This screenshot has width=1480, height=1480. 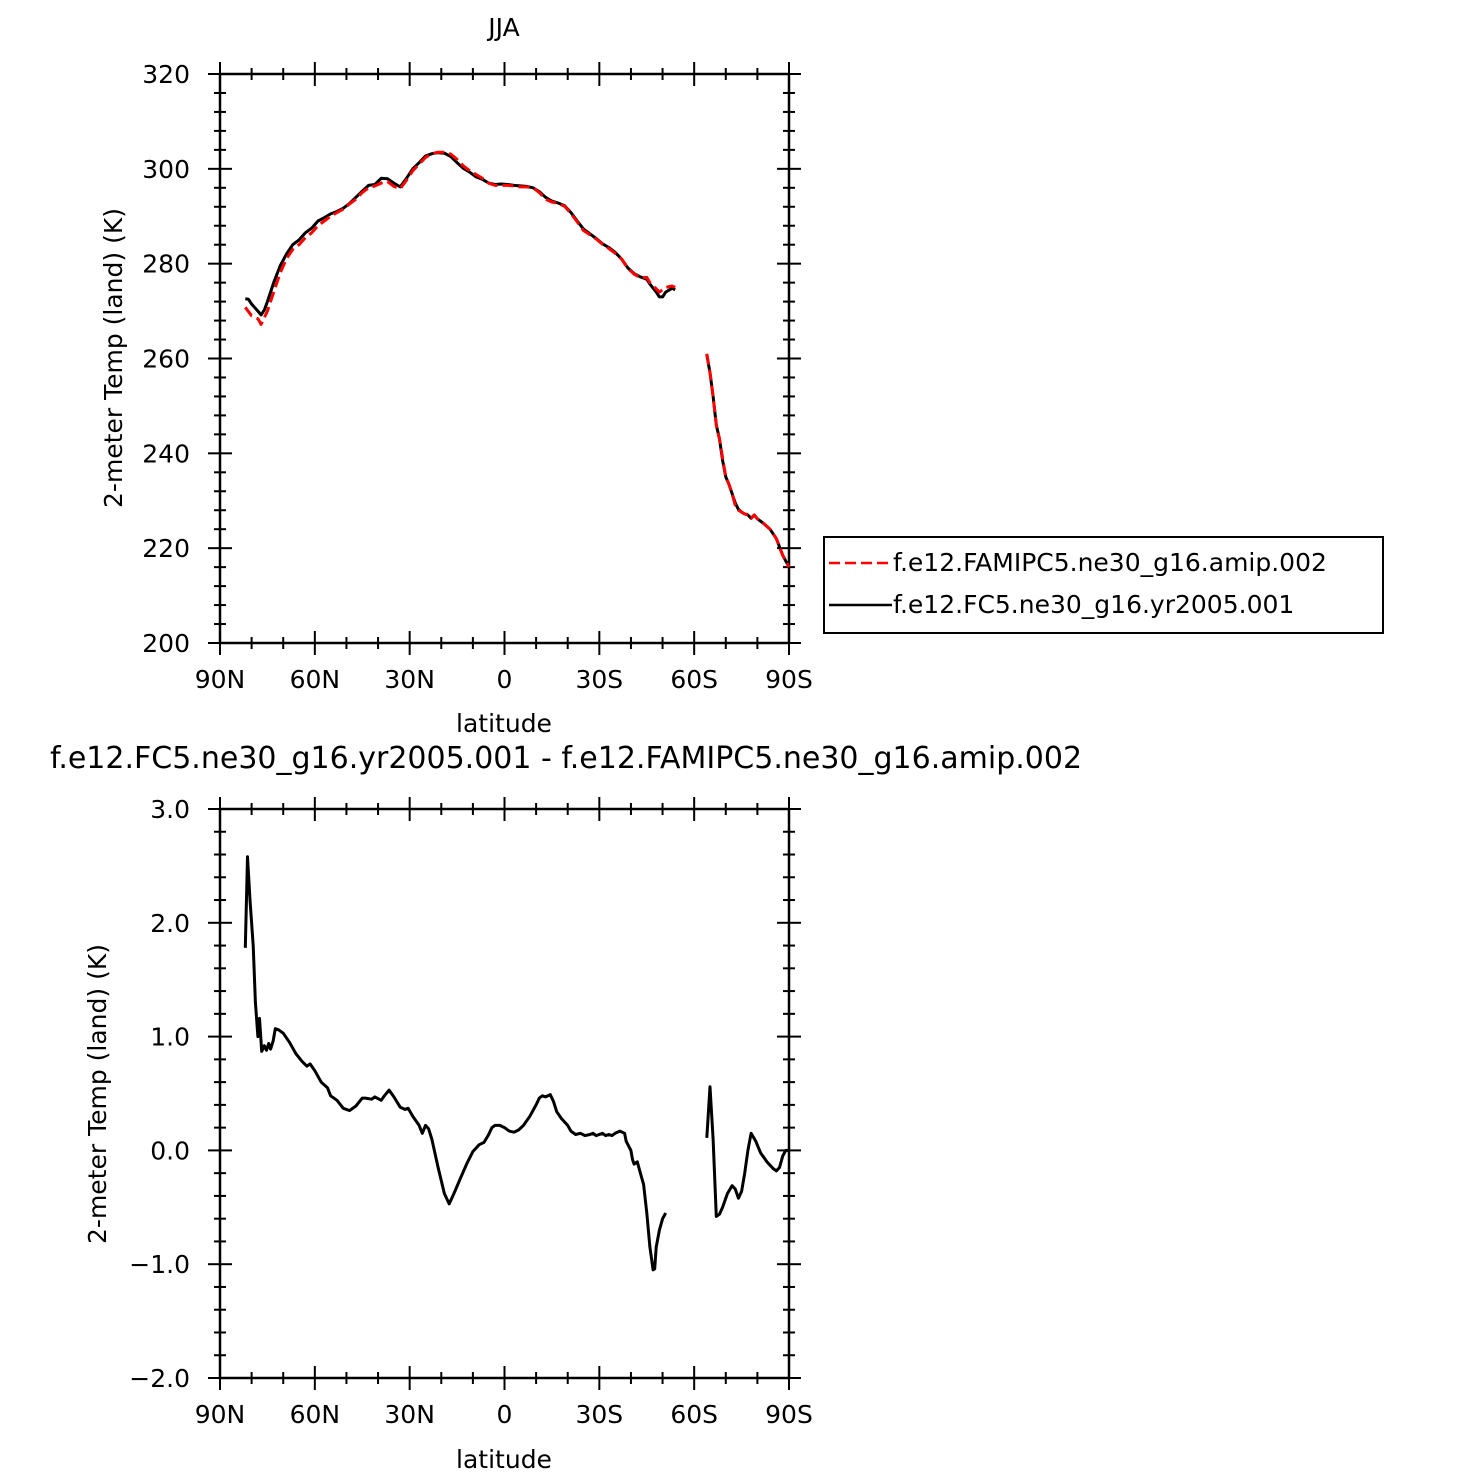 I want to click on top-y-tick-label: 240, so click(x=166, y=453).